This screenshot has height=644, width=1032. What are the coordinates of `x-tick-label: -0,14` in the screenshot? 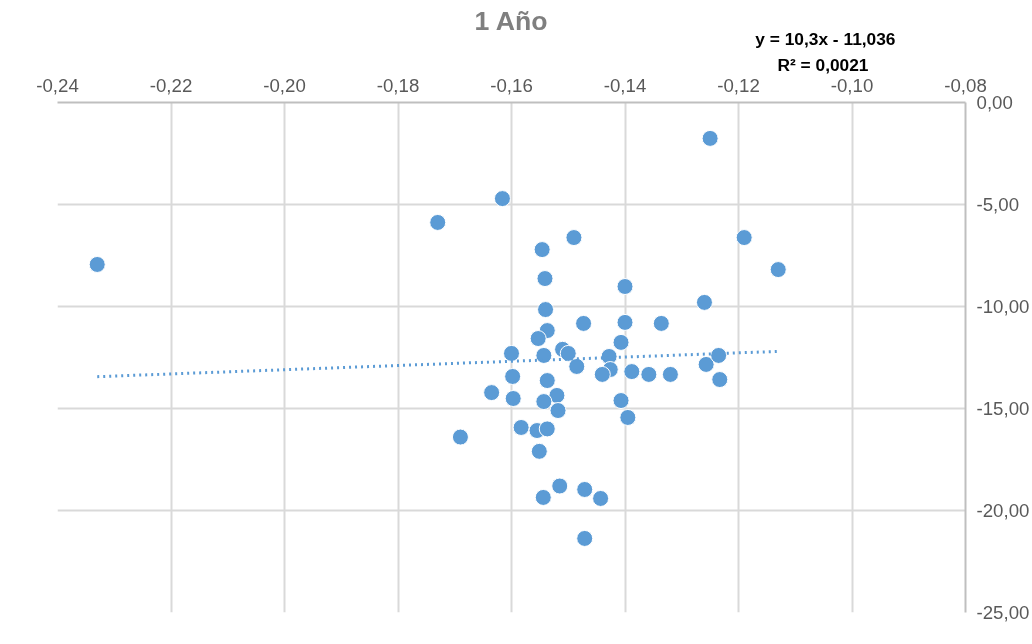 It's located at (625, 85).